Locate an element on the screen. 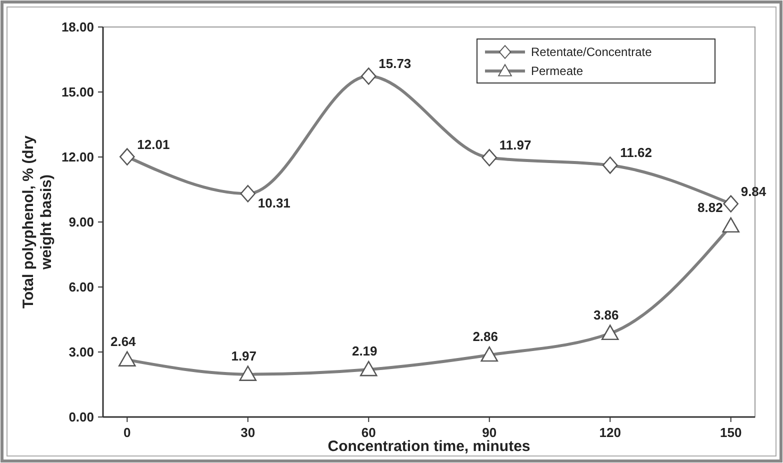 Image resolution: width=783 pixels, height=463 pixels. x-tick-label: 90 is located at coordinates (489, 432).